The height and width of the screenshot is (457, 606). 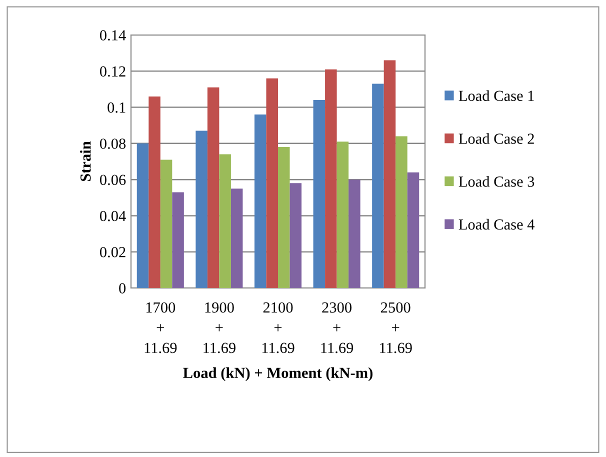 What do you see at coordinates (496, 95) in the screenshot?
I see `legend-label: Load Case 1` at bounding box center [496, 95].